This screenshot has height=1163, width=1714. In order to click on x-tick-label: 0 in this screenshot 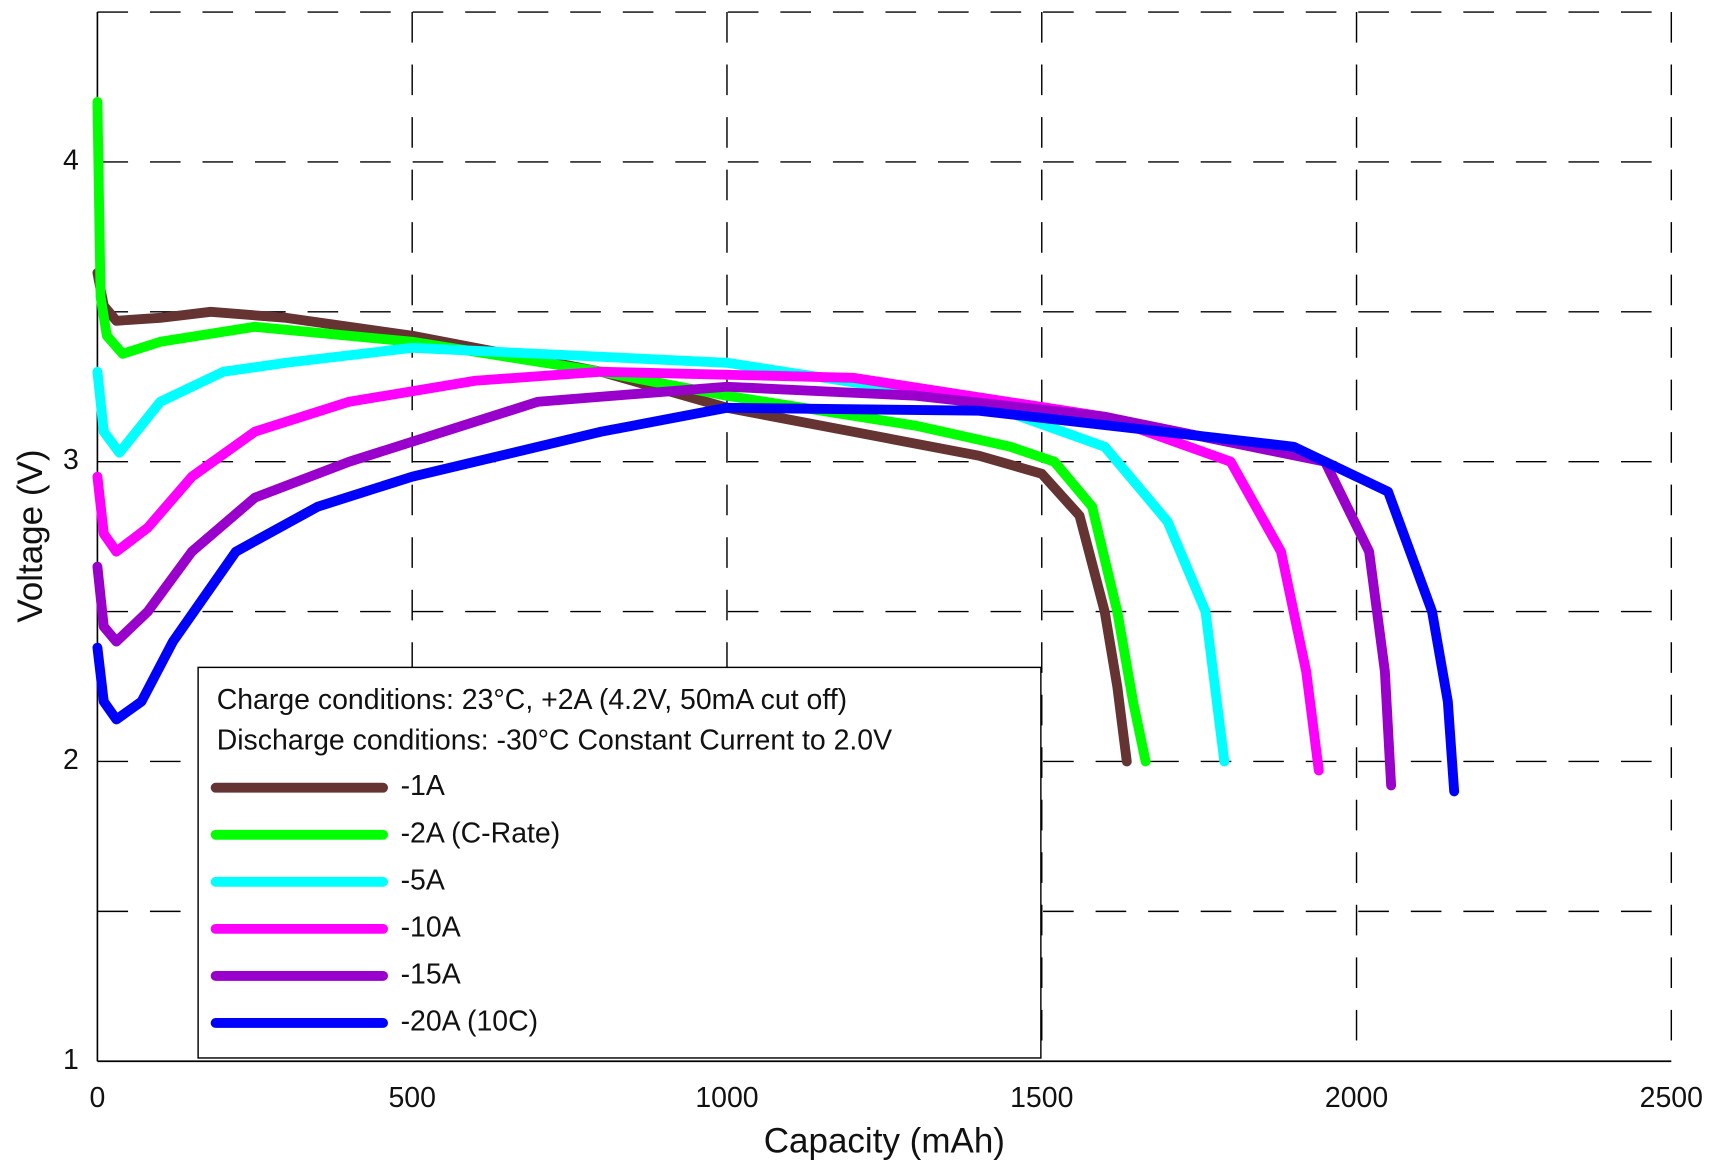, I will do `click(97, 1098)`.